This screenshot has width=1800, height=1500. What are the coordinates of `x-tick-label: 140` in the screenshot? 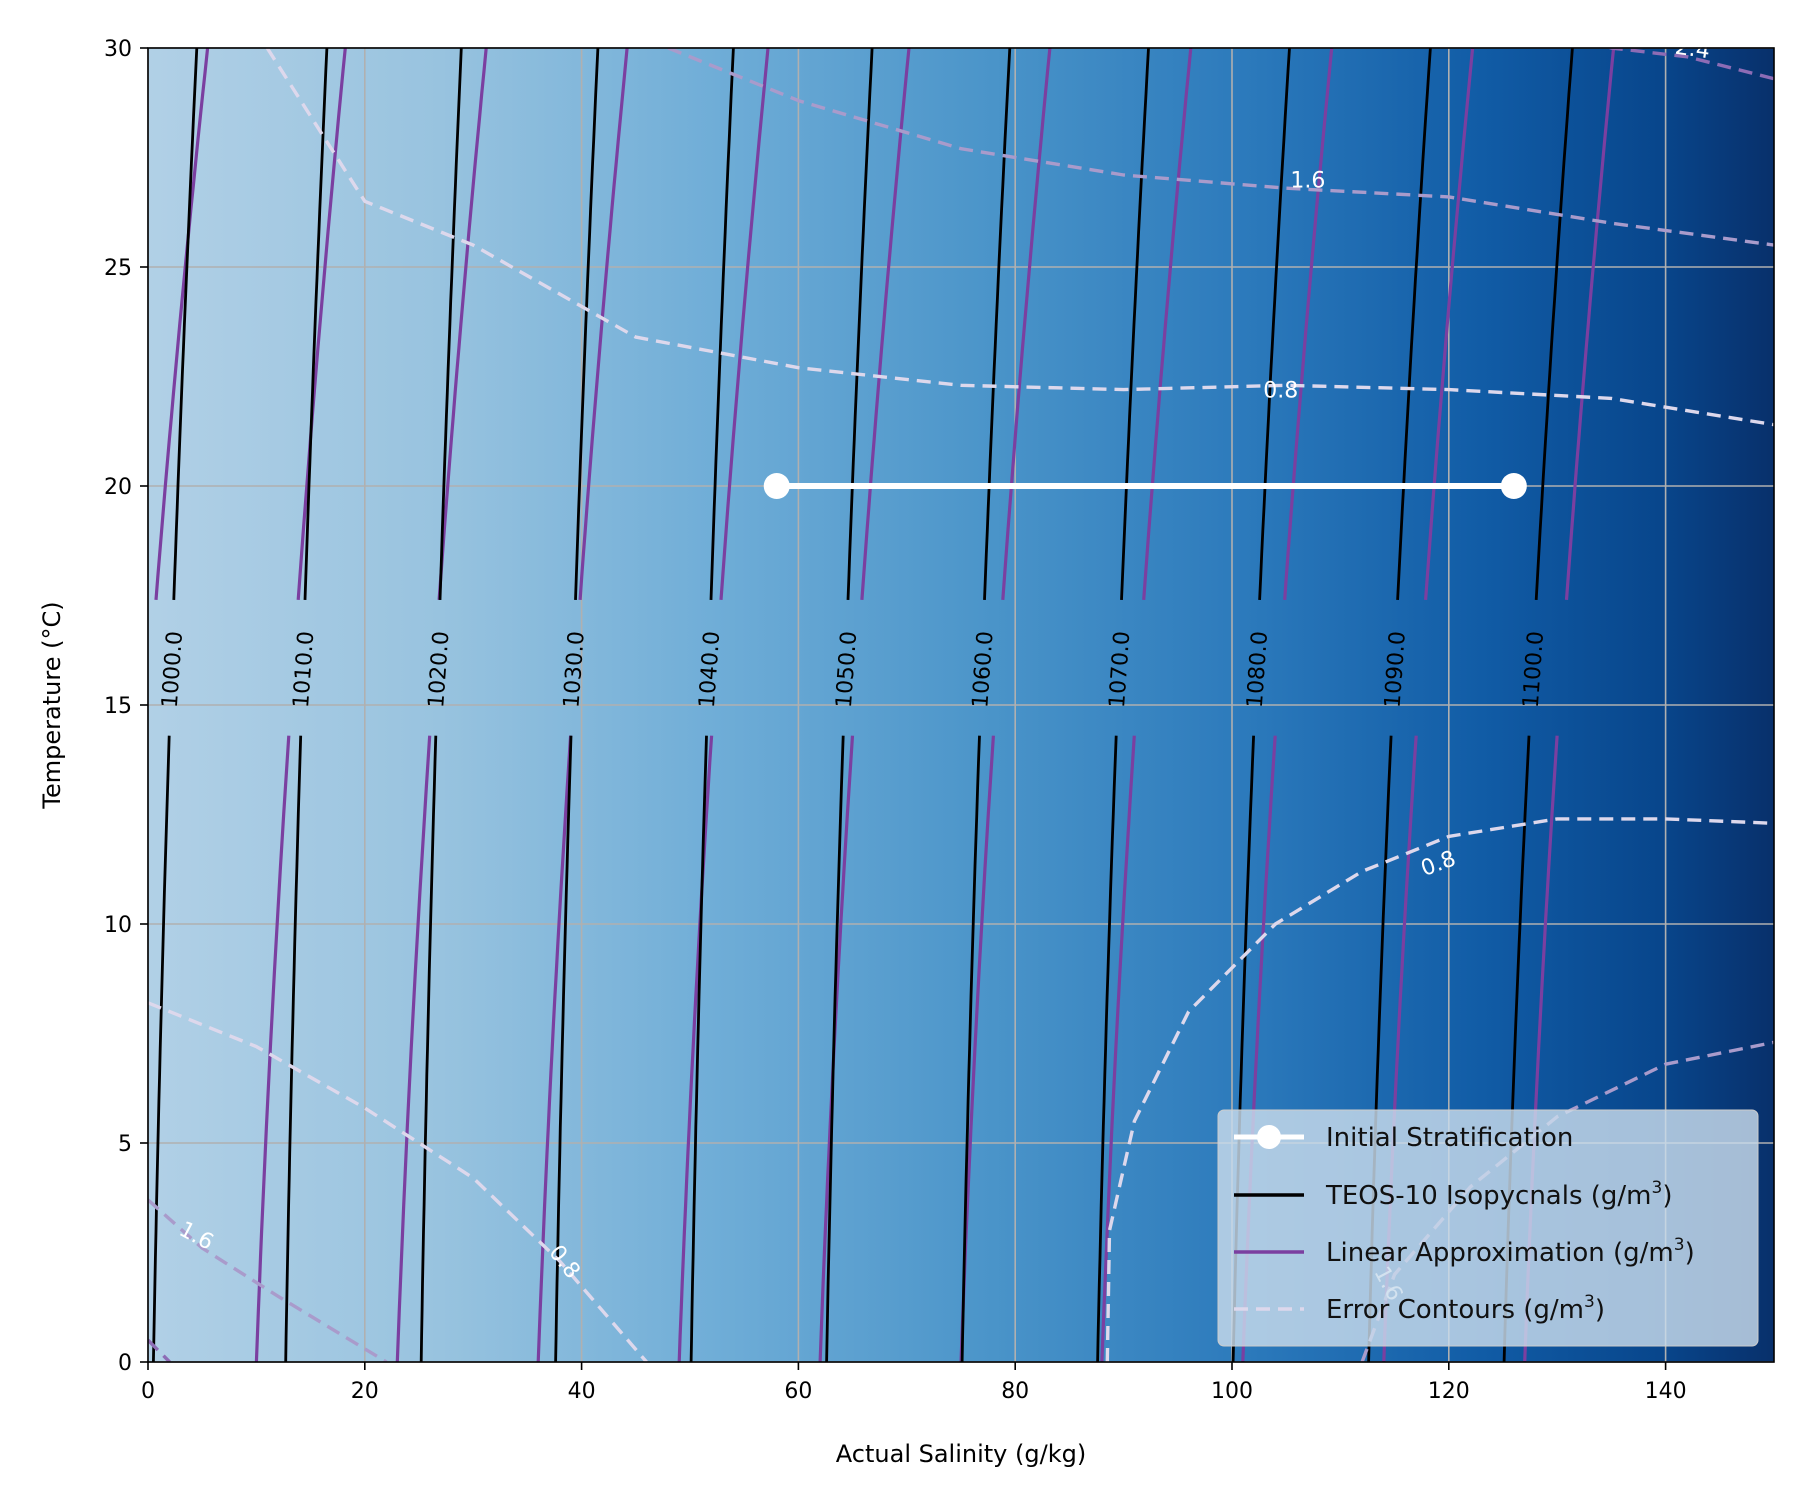 It's located at (1666, 1391).